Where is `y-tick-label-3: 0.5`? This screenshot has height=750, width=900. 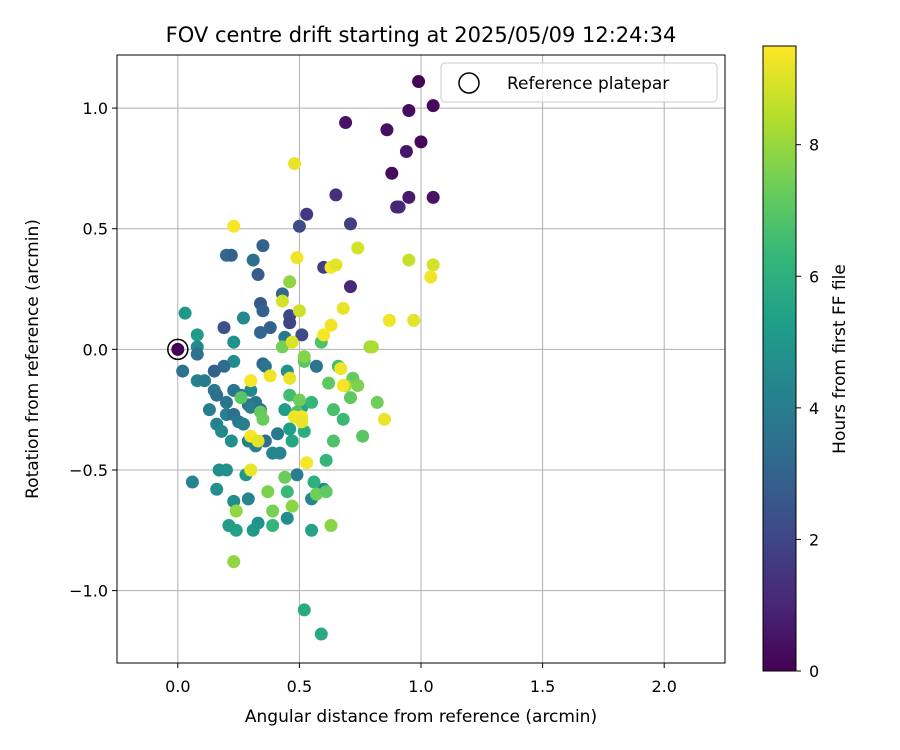
y-tick-label-3: 0.5 is located at coordinates (95, 229).